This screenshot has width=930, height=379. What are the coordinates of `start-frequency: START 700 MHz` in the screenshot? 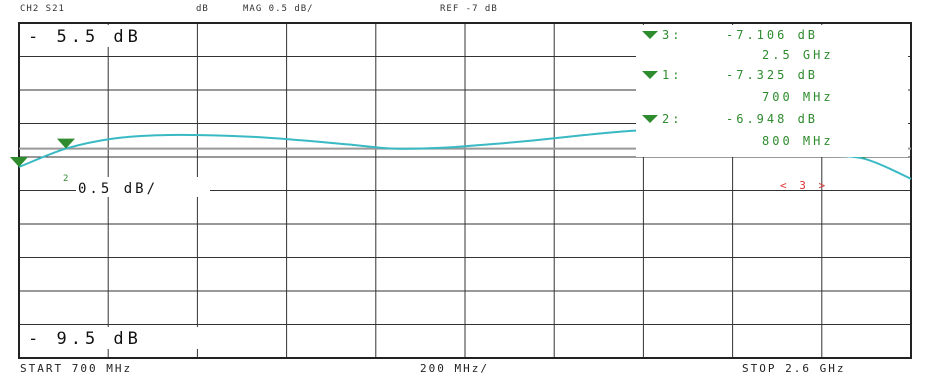 It's located at (76, 368).